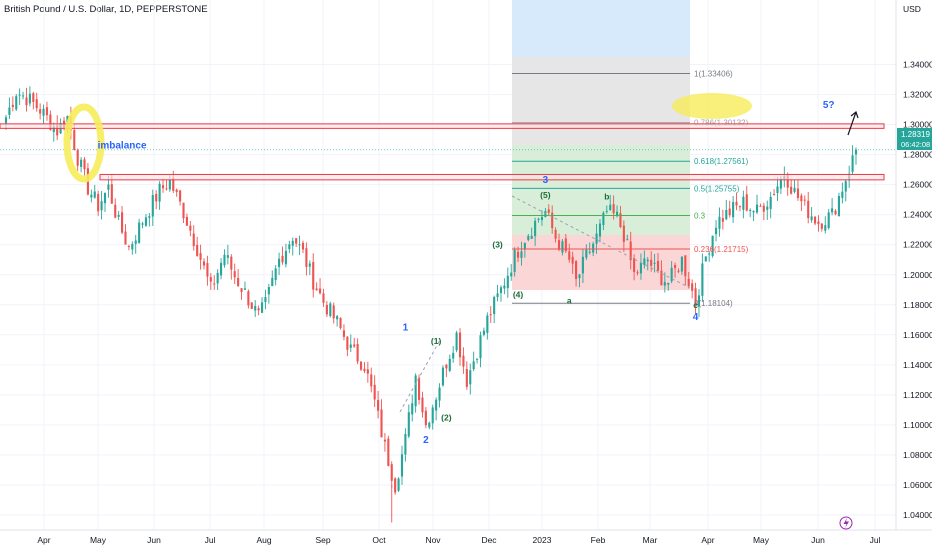  I want to click on price-tick-label: 1.20000, so click(917, 275).